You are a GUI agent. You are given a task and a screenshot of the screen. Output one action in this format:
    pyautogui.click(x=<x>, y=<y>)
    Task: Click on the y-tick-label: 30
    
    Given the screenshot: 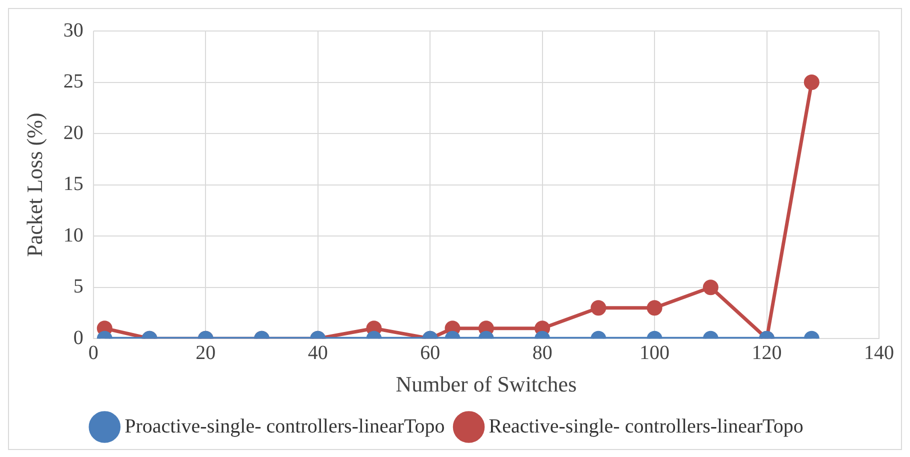 What is the action you would take?
    pyautogui.click(x=73, y=30)
    